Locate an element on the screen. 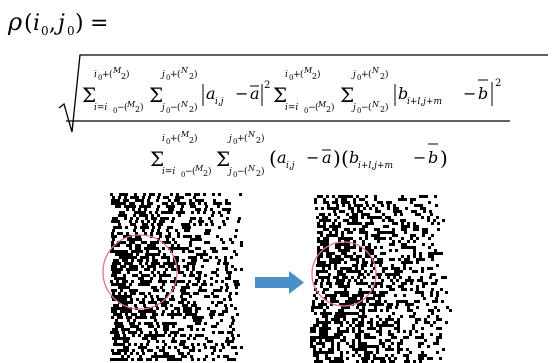 The height and width of the screenshot is (363, 558). lhs-open-paren: ( is located at coordinates (28, 23).